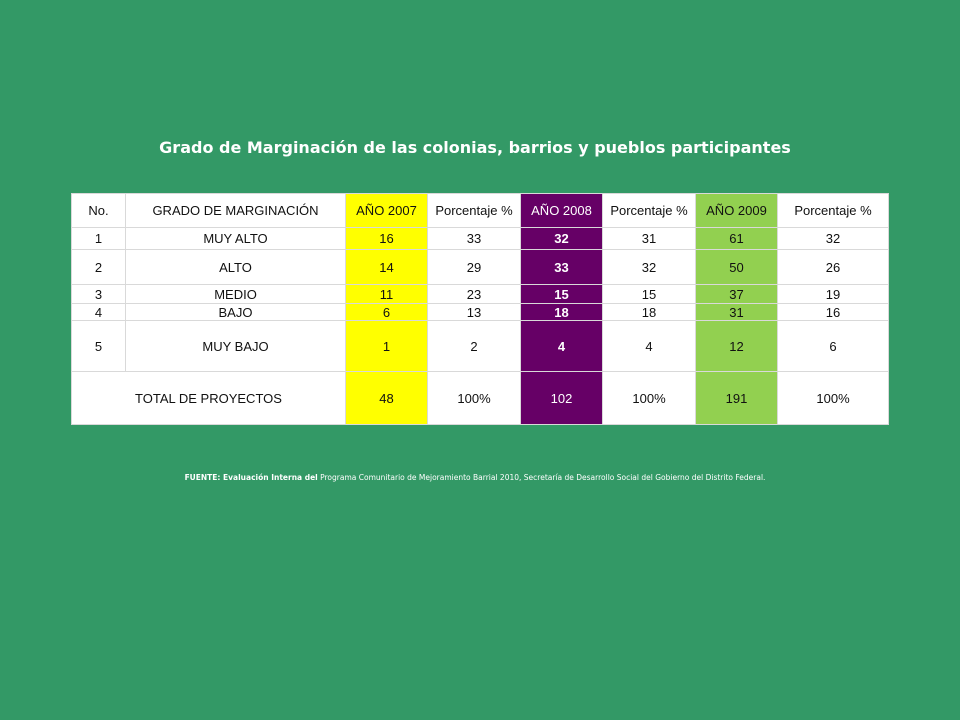 This screenshot has height=720, width=960. I want to click on table-row: 4 BAJO 6 13 18 18 31 16, so click(480, 312).